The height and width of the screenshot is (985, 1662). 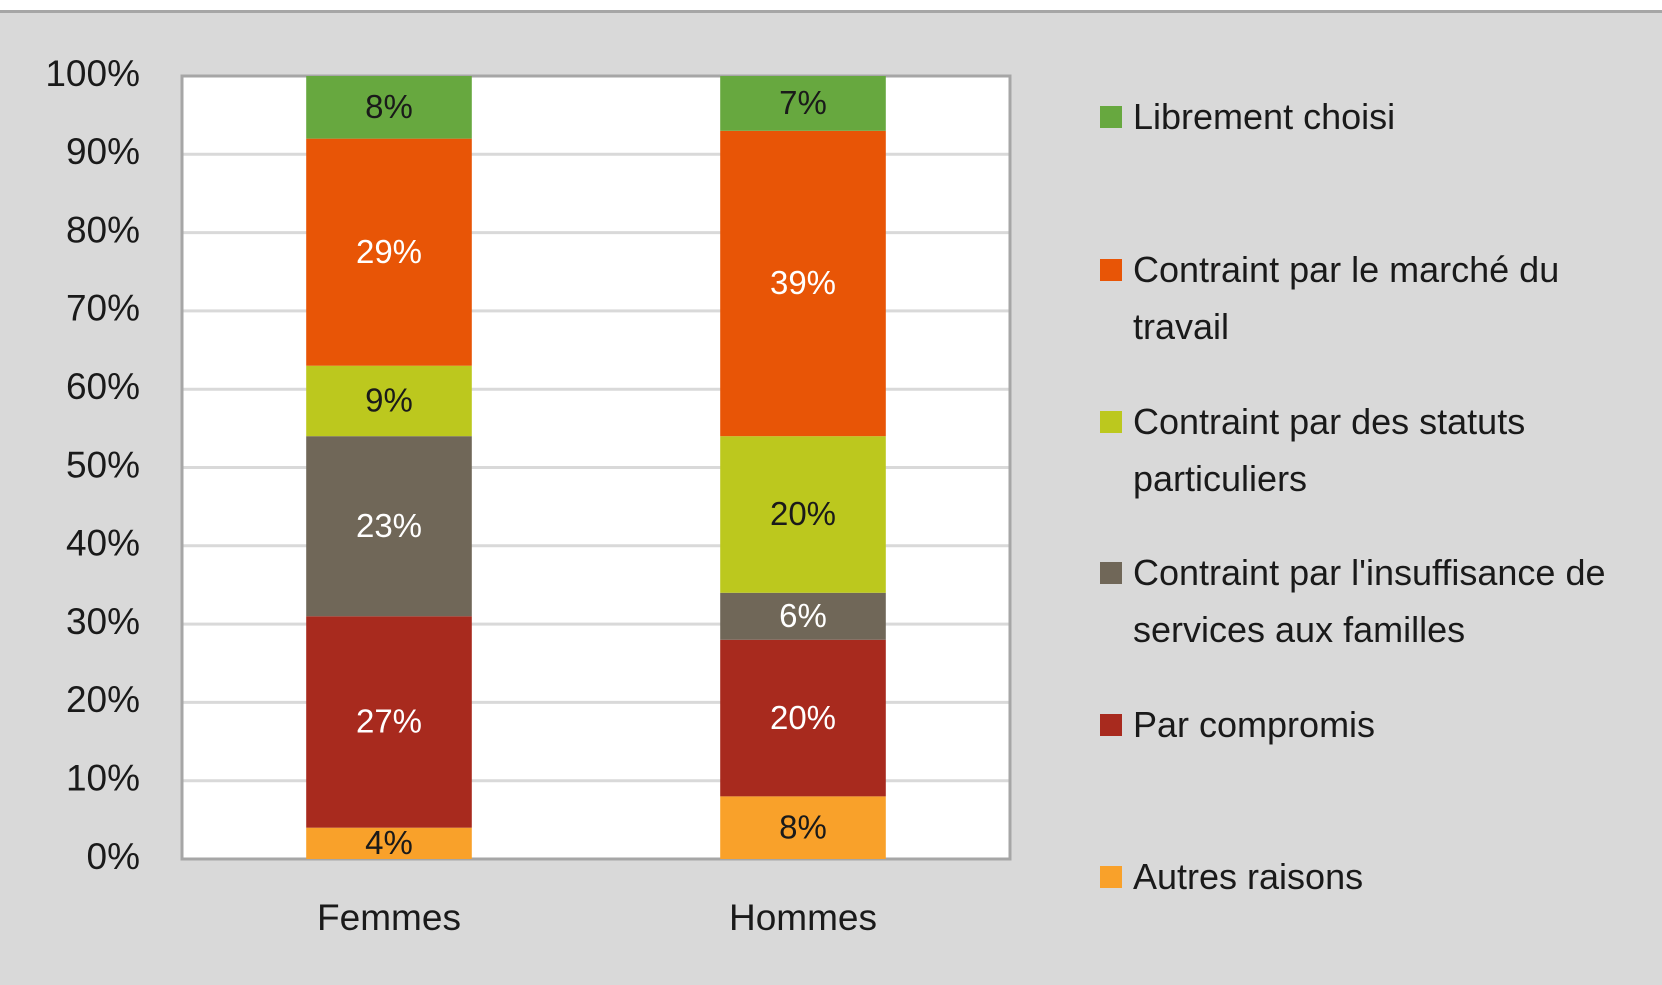 I want to click on legend-label: Par compromis, so click(x=1254, y=724).